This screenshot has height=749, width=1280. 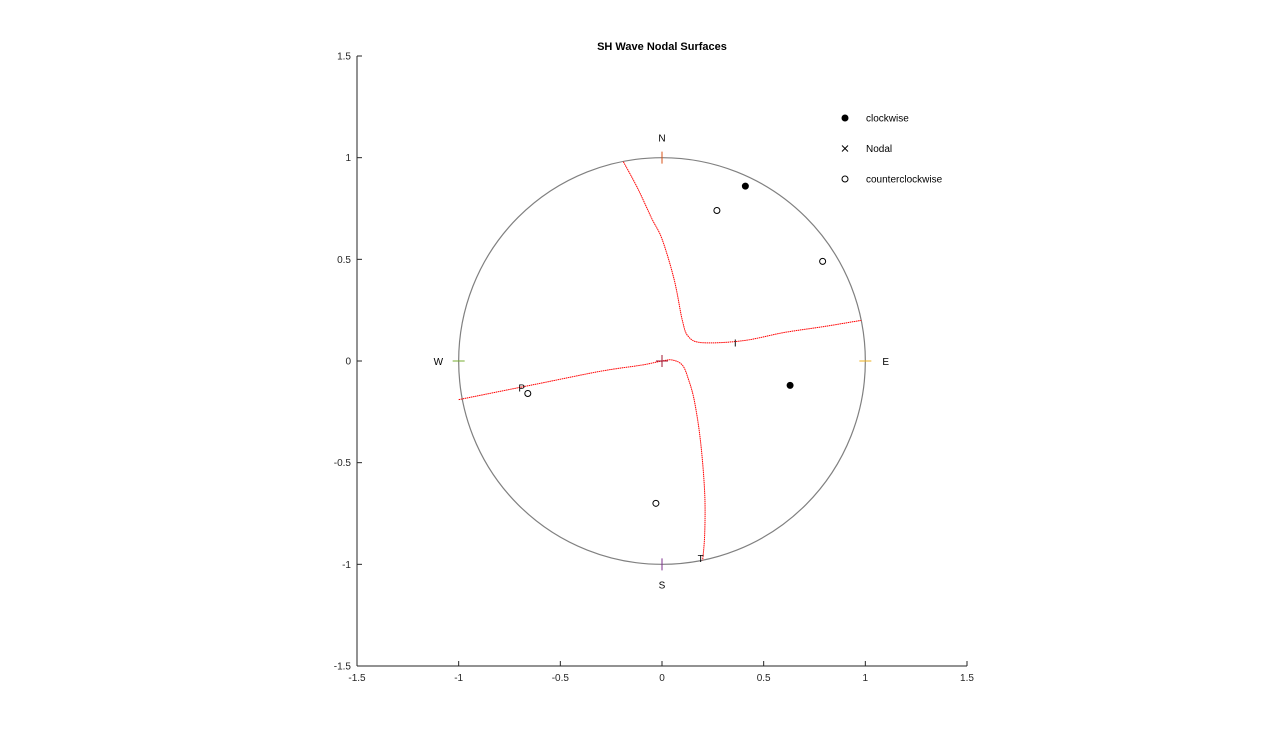 What do you see at coordinates (887, 119) in the screenshot?
I see `legend-label-clockwise: clockwise` at bounding box center [887, 119].